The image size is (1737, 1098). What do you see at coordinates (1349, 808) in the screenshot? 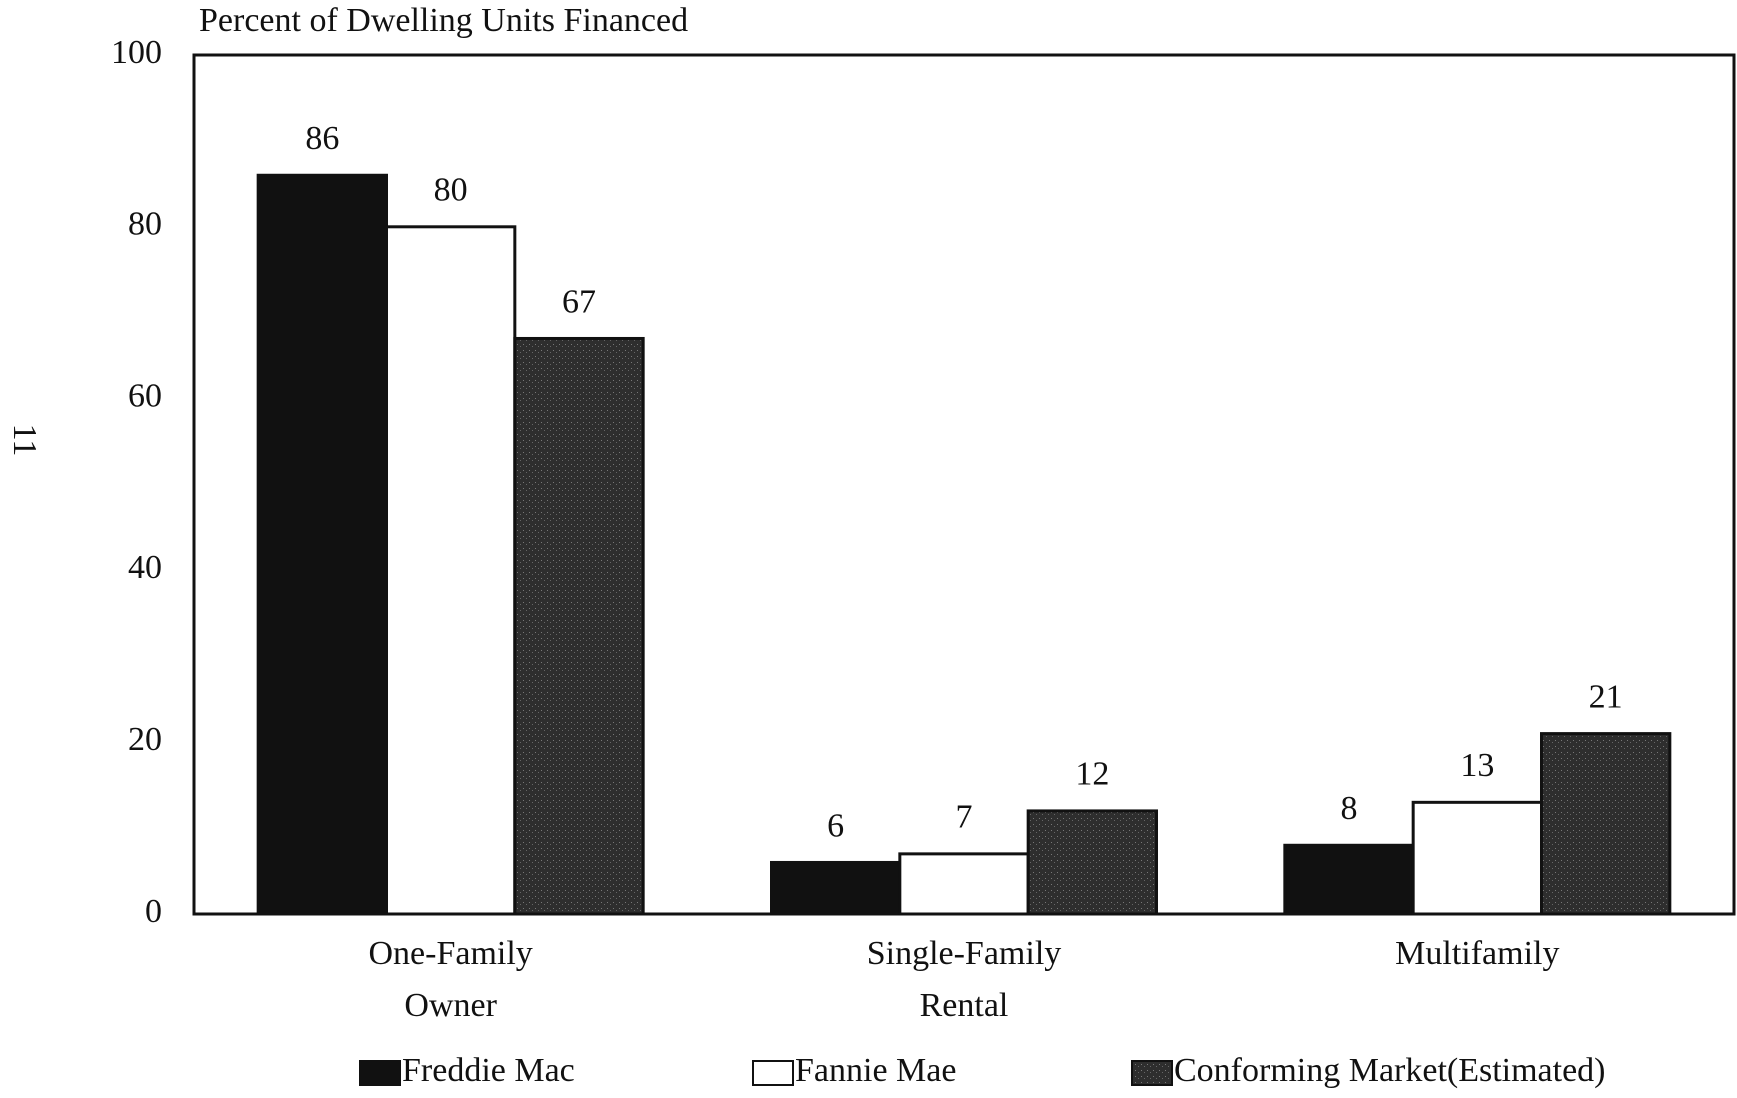
I see `data-label: 8` at bounding box center [1349, 808].